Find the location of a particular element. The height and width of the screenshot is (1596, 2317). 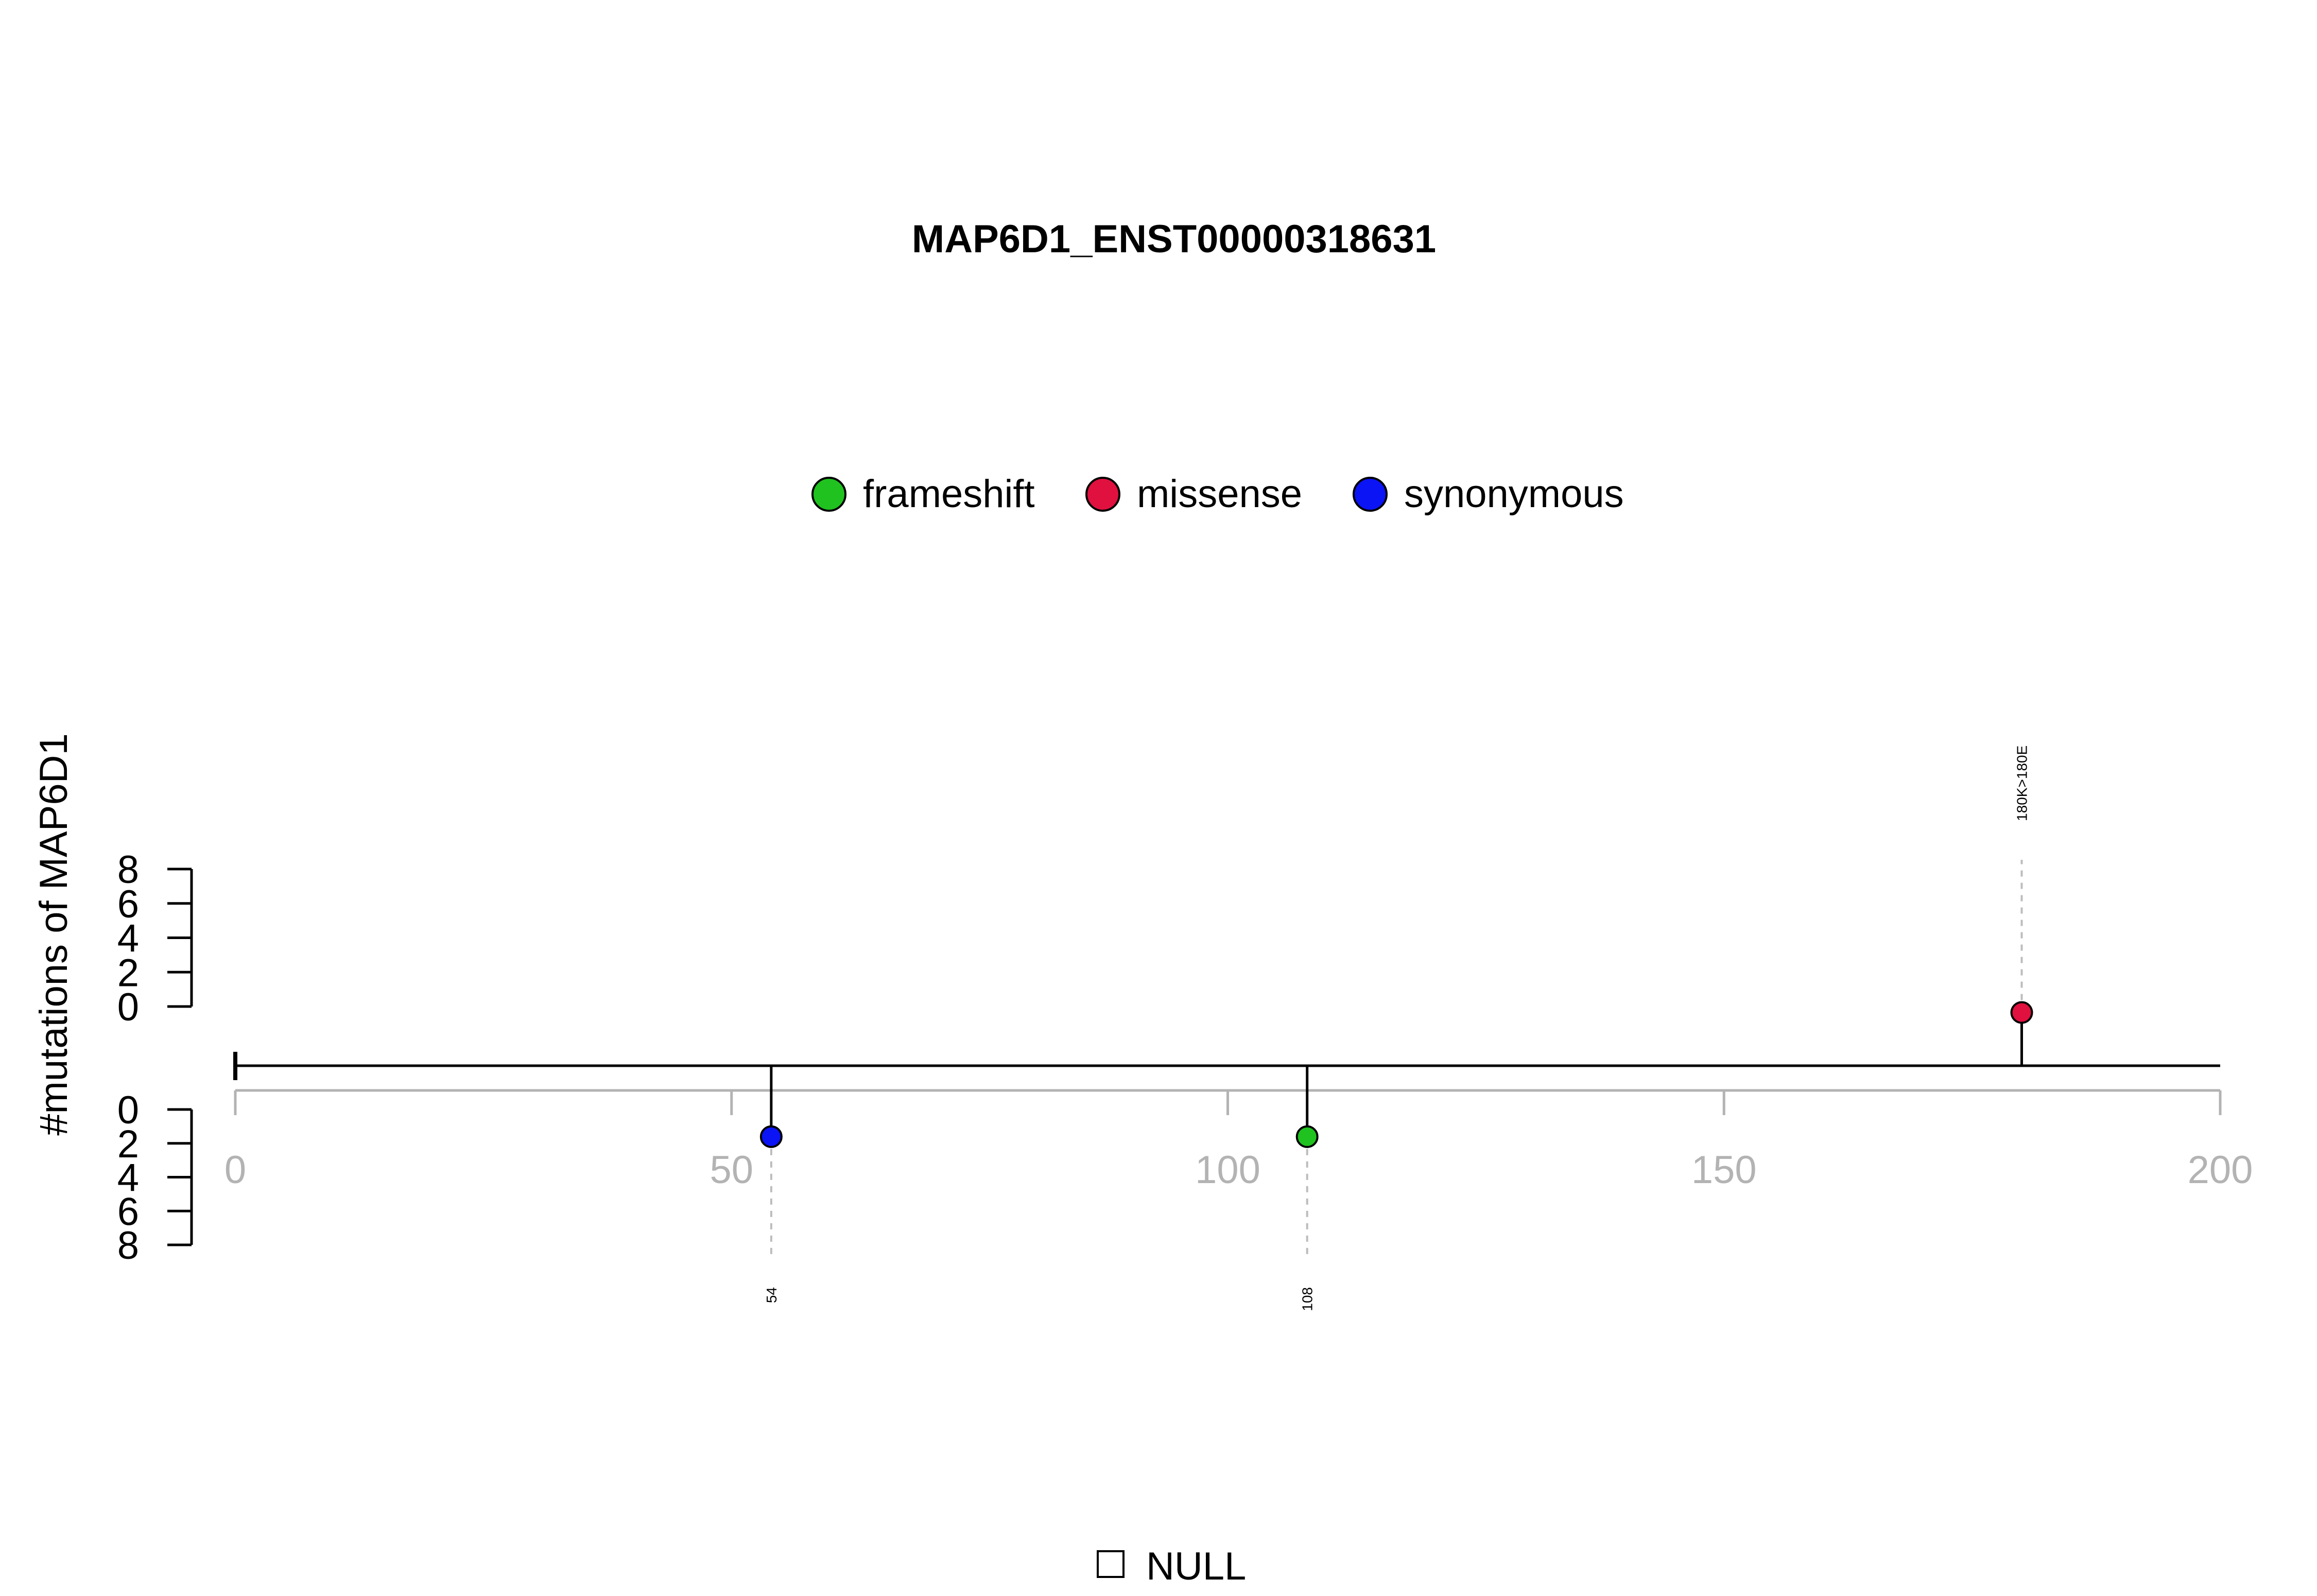

legend-item-frameshift: frameshift is located at coordinates (923, 494).